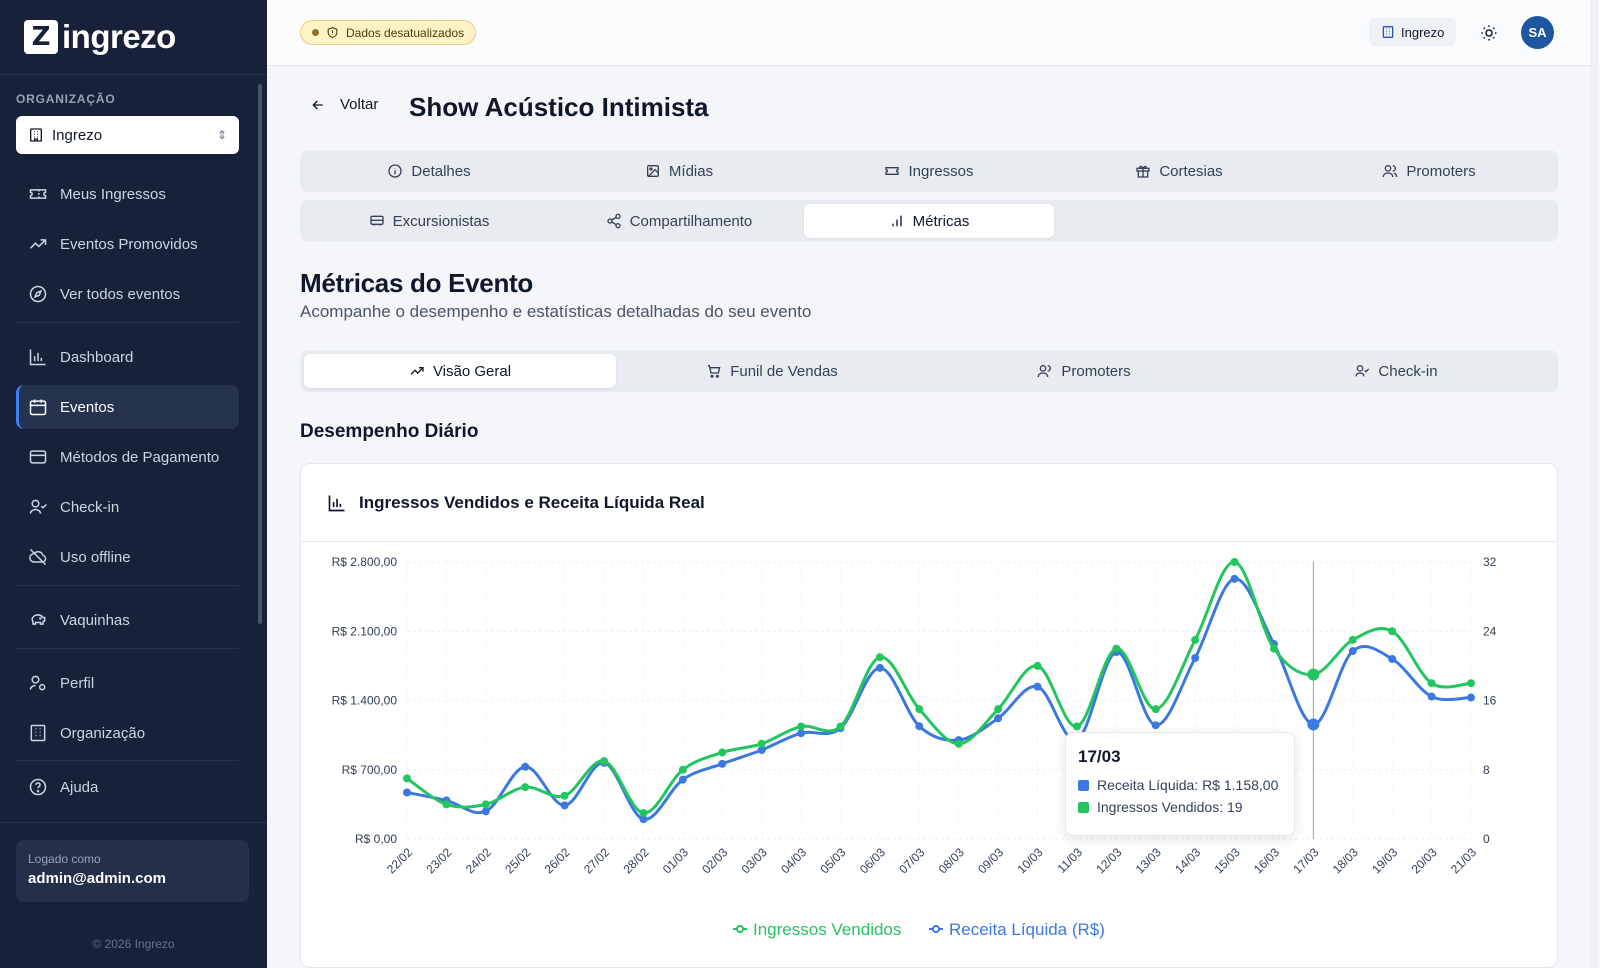  What do you see at coordinates (365, 631) in the screenshot?
I see `y-left-tick-label: R$ 2.100,00` at bounding box center [365, 631].